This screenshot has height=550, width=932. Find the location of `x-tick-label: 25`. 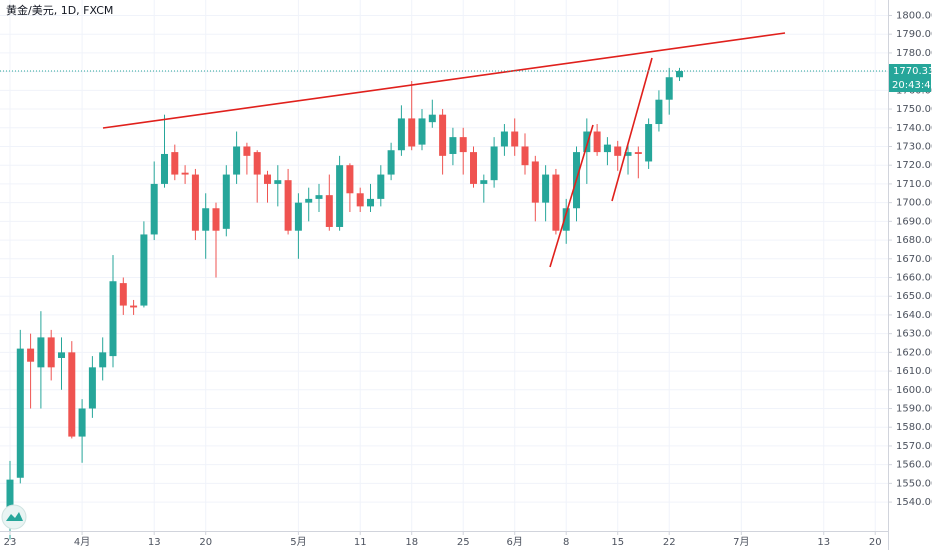

x-tick-label: 25 is located at coordinates (463, 542).